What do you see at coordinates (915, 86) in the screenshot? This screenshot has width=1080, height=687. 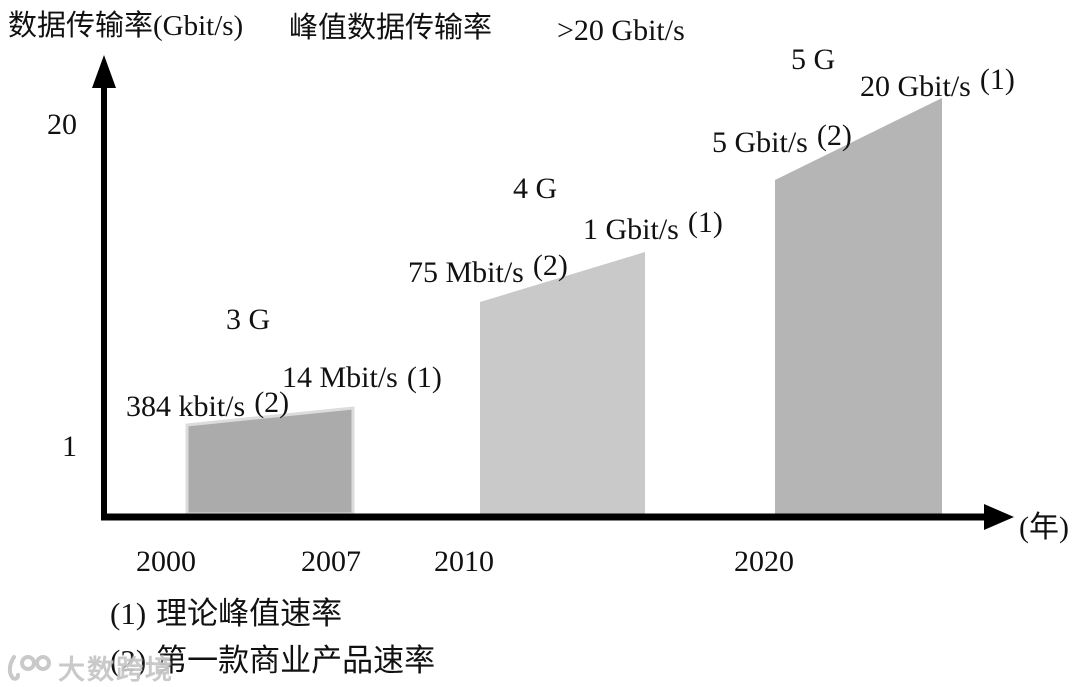 I see `label-5g-theoretical-value: 20 Gbit/s` at bounding box center [915, 86].